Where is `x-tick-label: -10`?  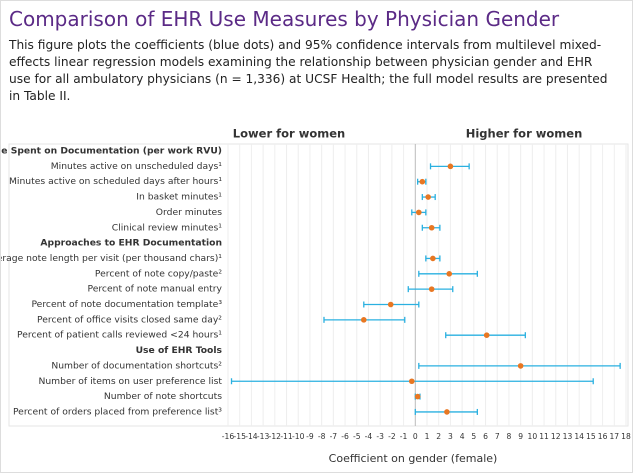
x-tick-label: -10 is located at coordinates (298, 436).